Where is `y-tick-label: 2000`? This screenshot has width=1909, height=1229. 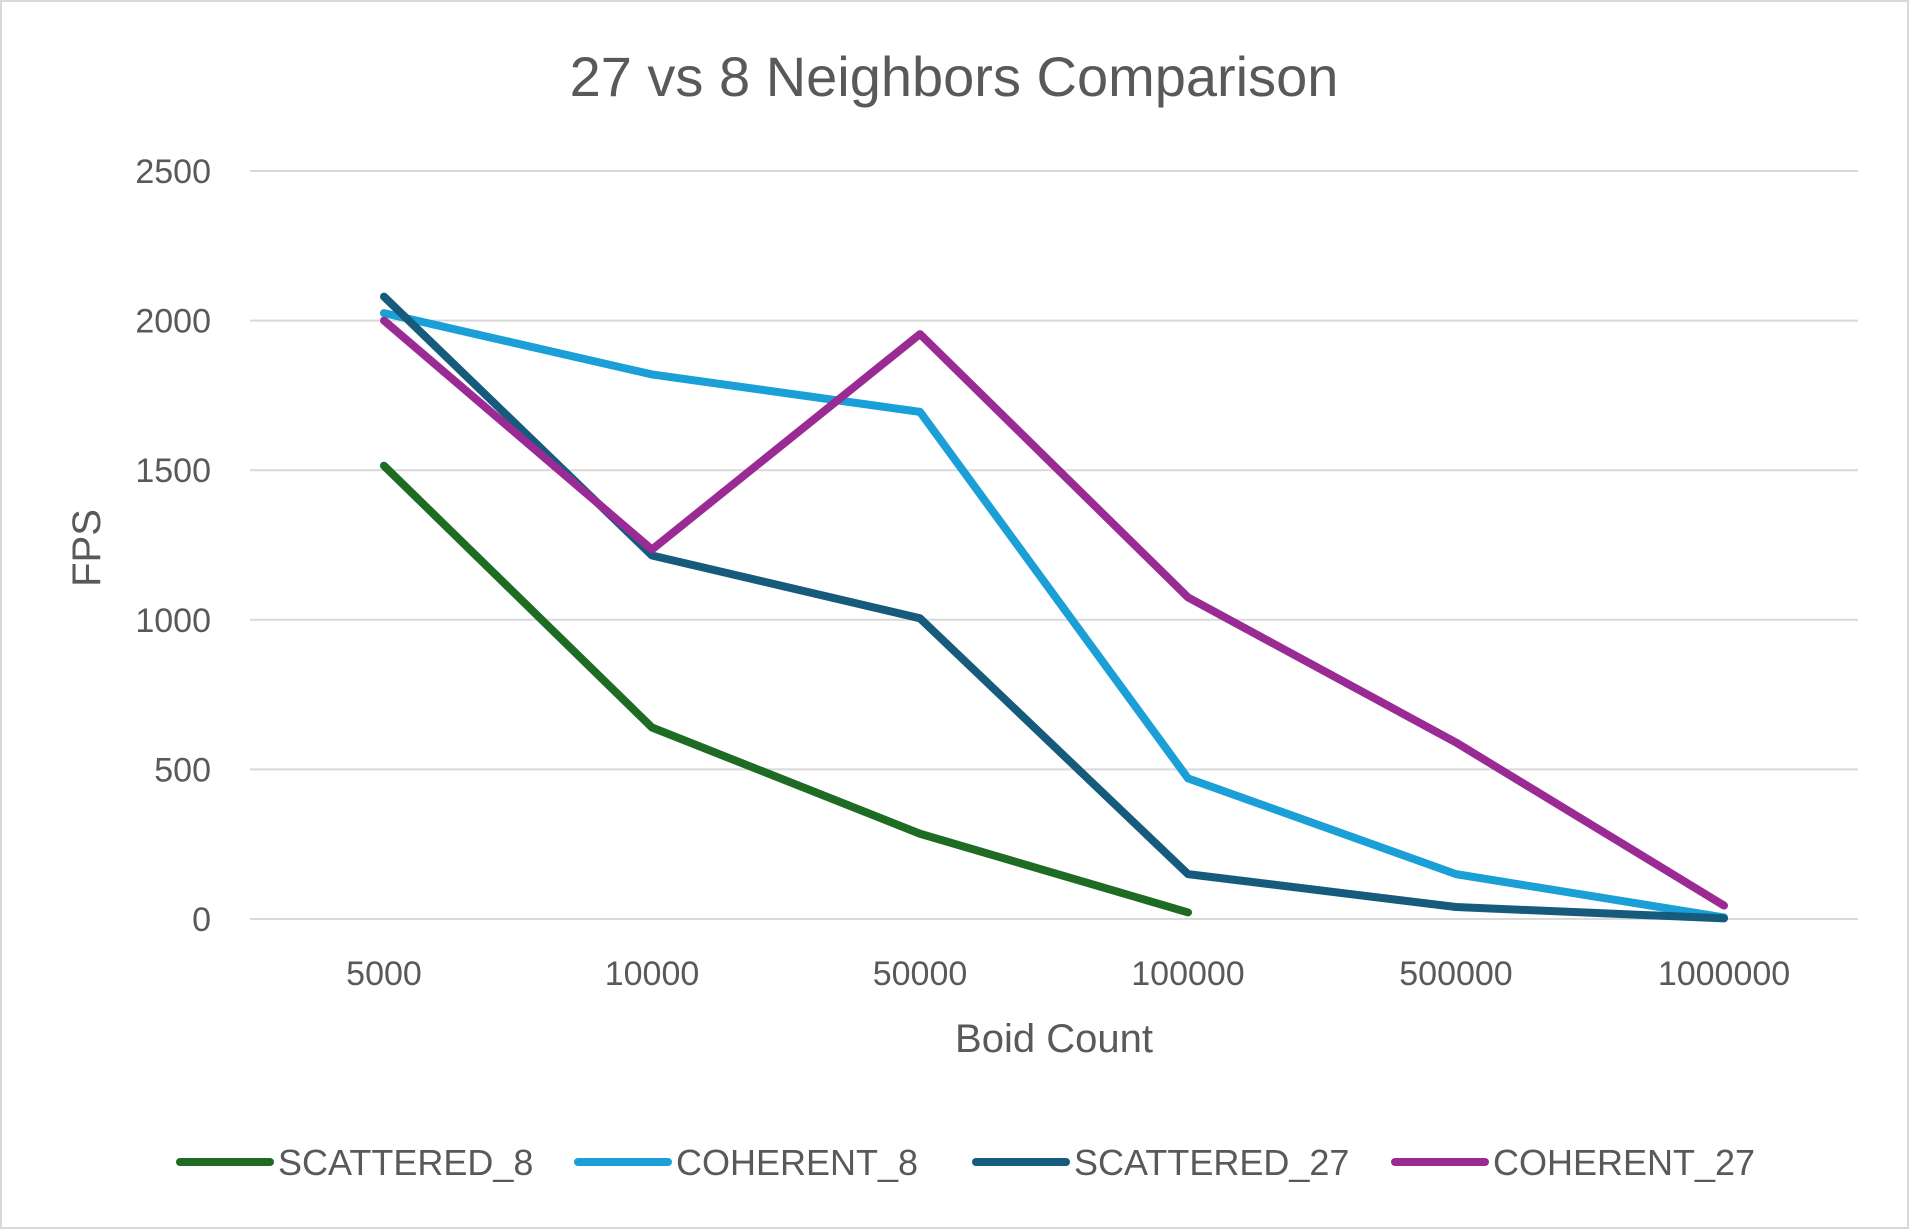
y-tick-label: 2000 is located at coordinates (173, 322).